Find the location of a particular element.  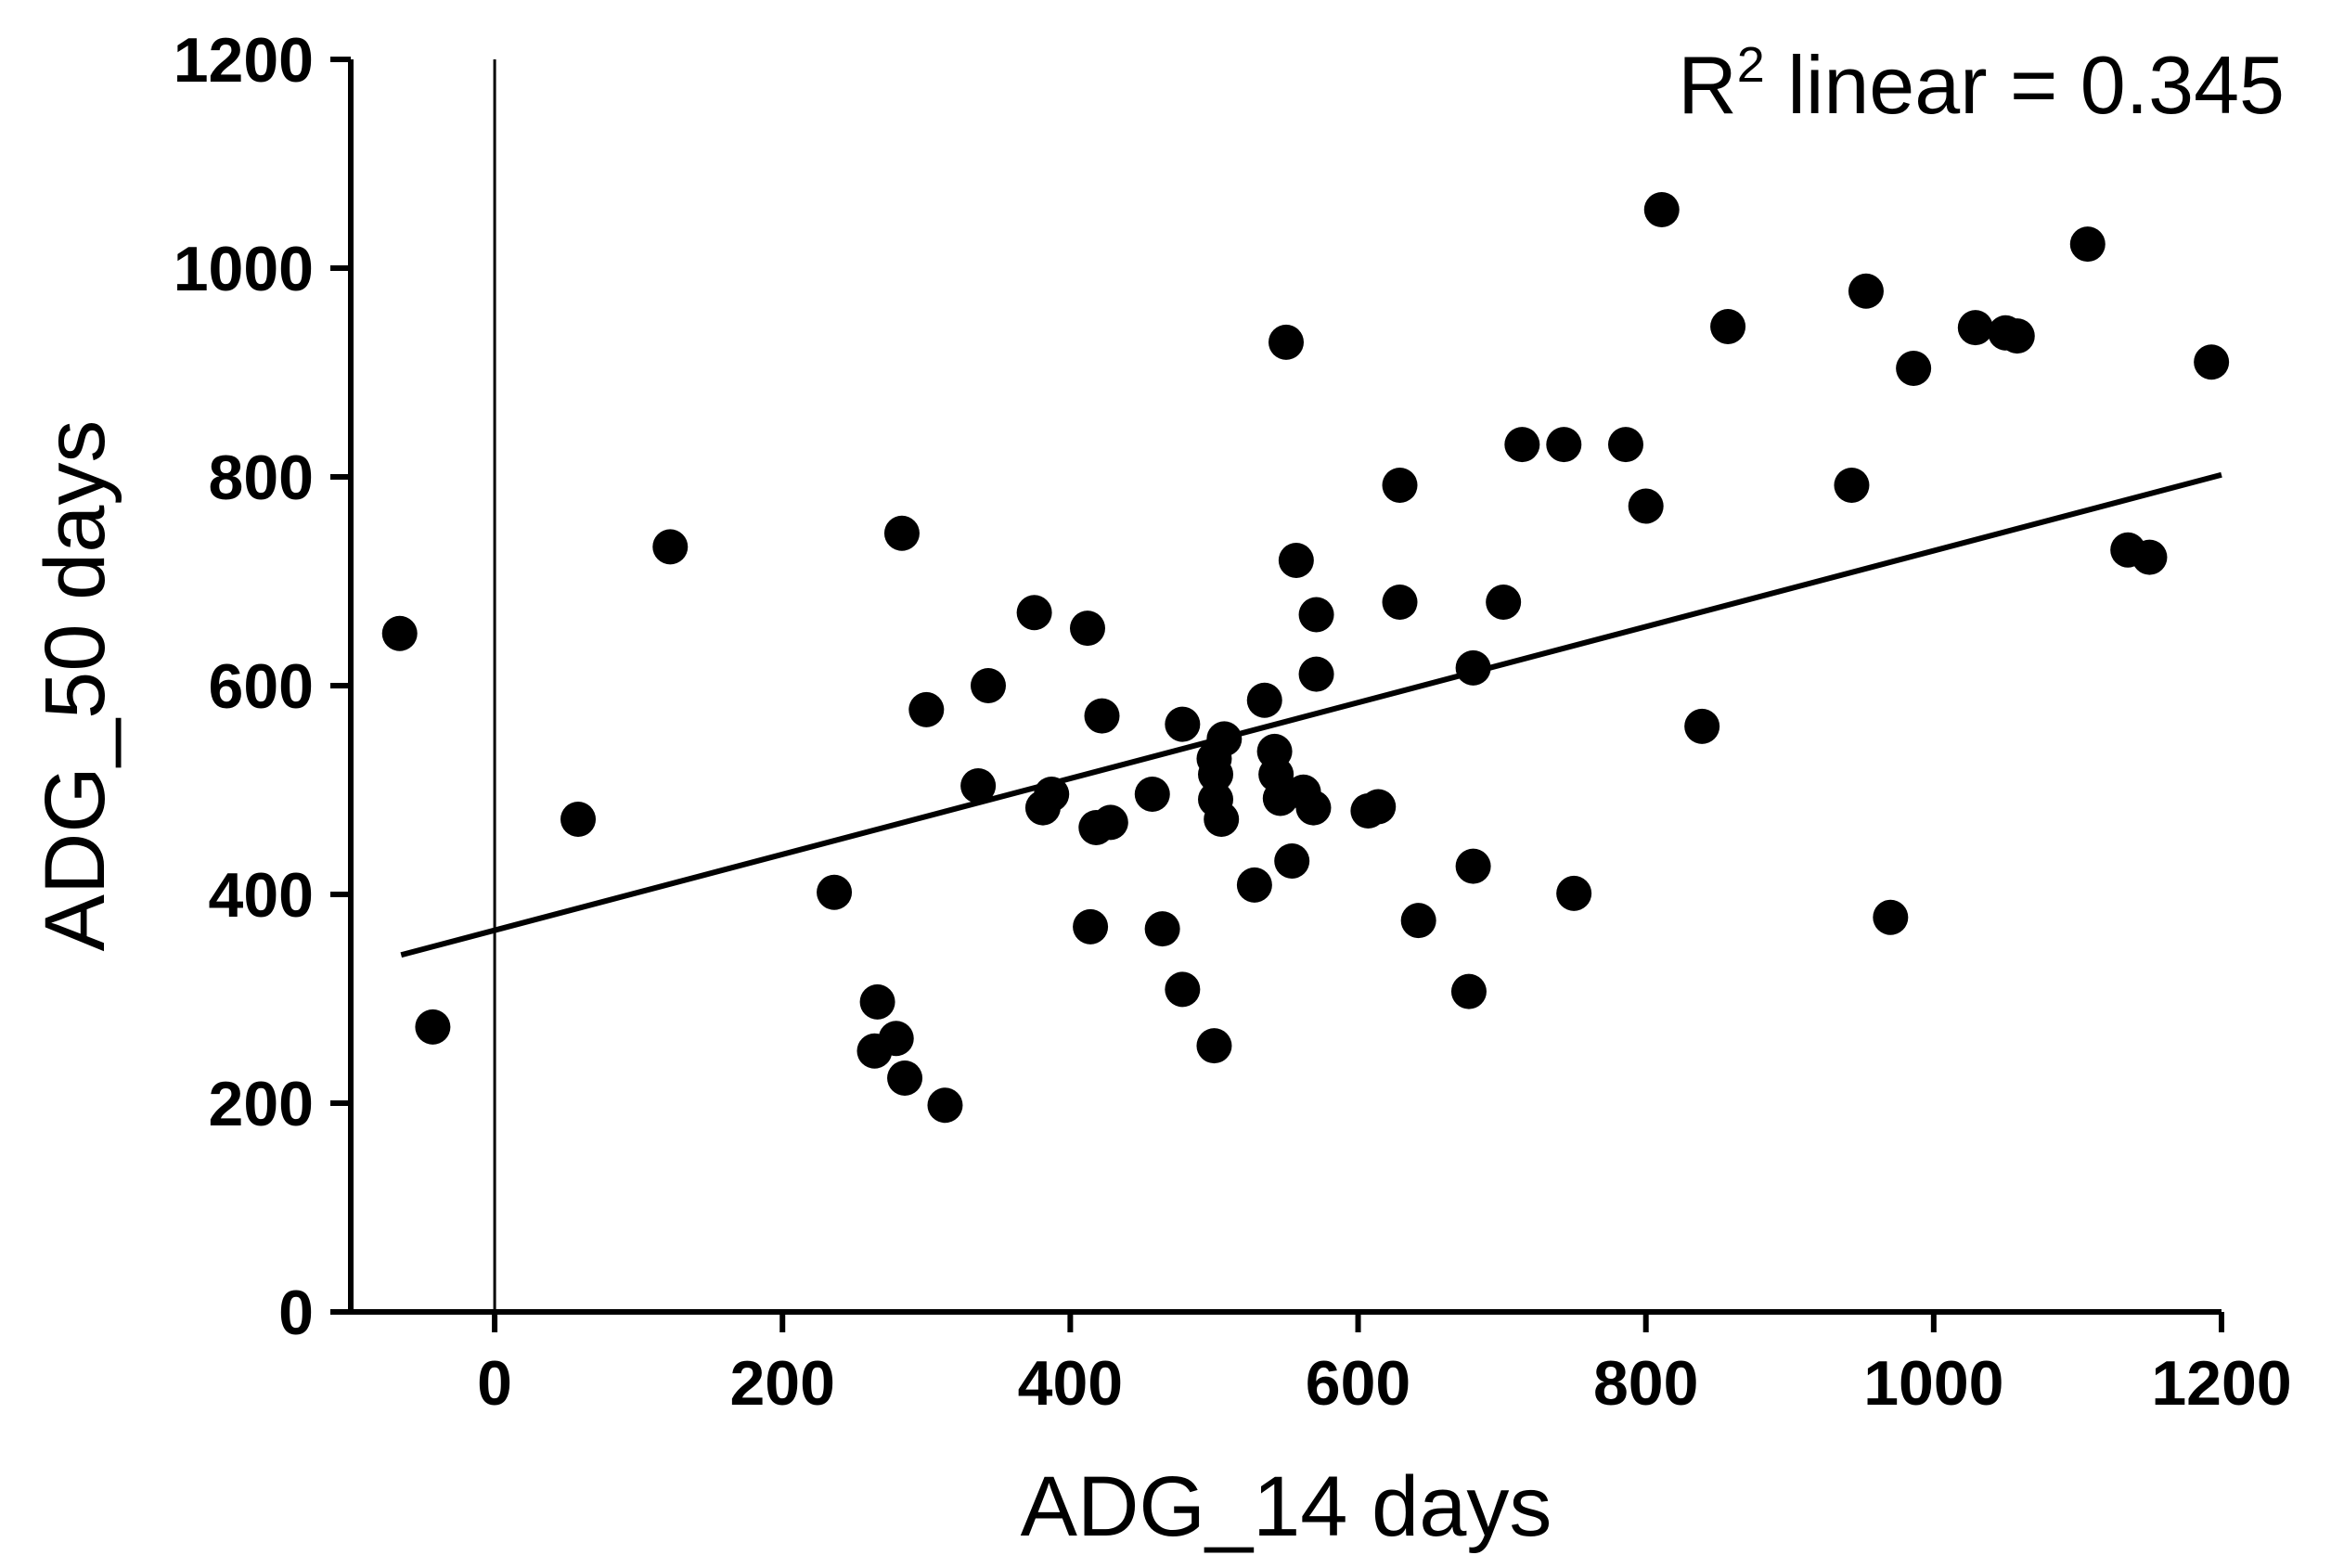

y-tick-label: 600 is located at coordinates (261, 687).